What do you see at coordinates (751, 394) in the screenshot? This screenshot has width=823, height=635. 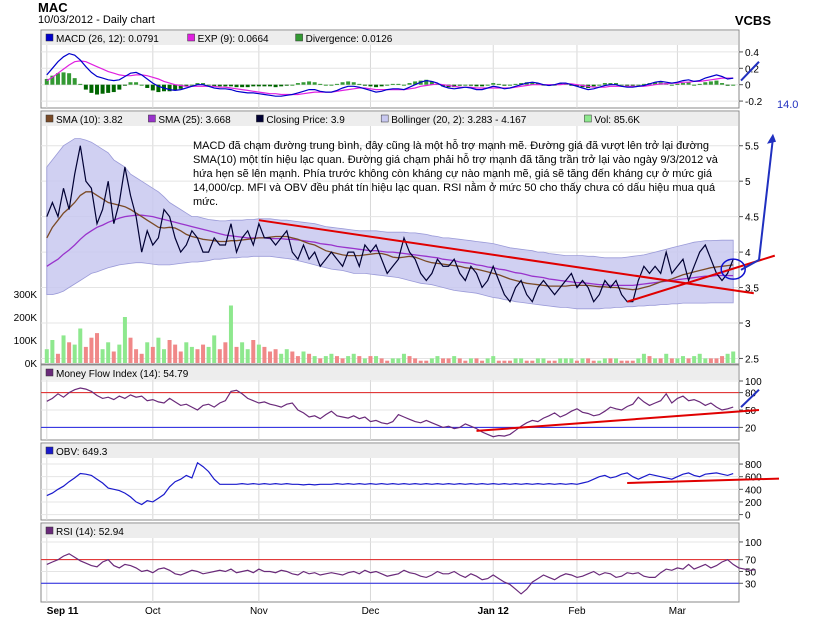 I see `y-tick-label: 80` at bounding box center [751, 394].